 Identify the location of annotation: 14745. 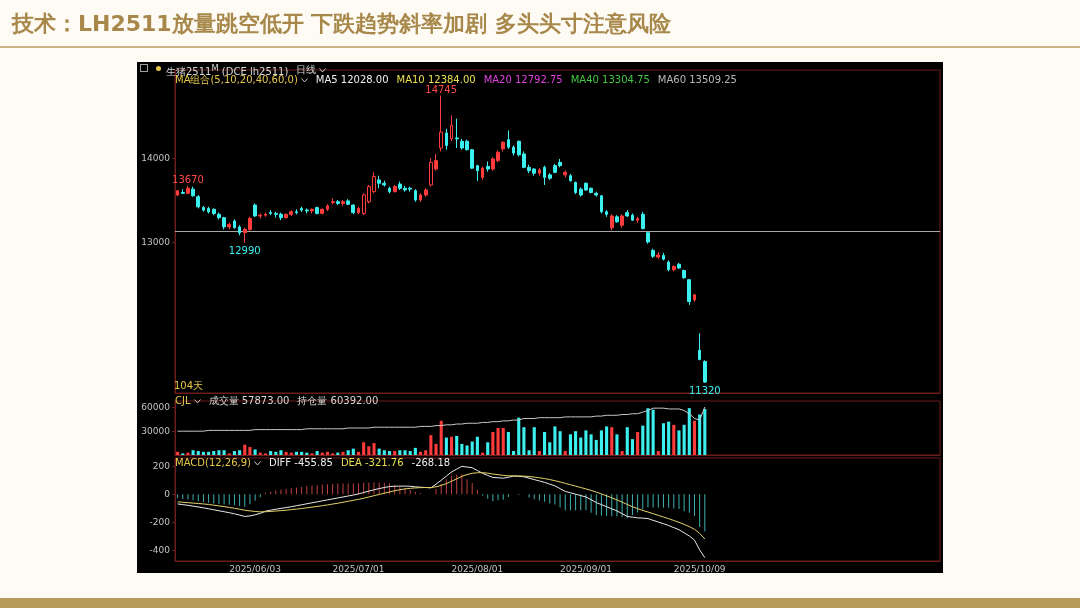
(441, 89).